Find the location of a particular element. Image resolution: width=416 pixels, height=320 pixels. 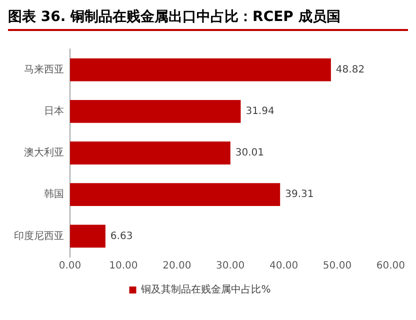

x-tick-label: 20.00 is located at coordinates (177, 266).